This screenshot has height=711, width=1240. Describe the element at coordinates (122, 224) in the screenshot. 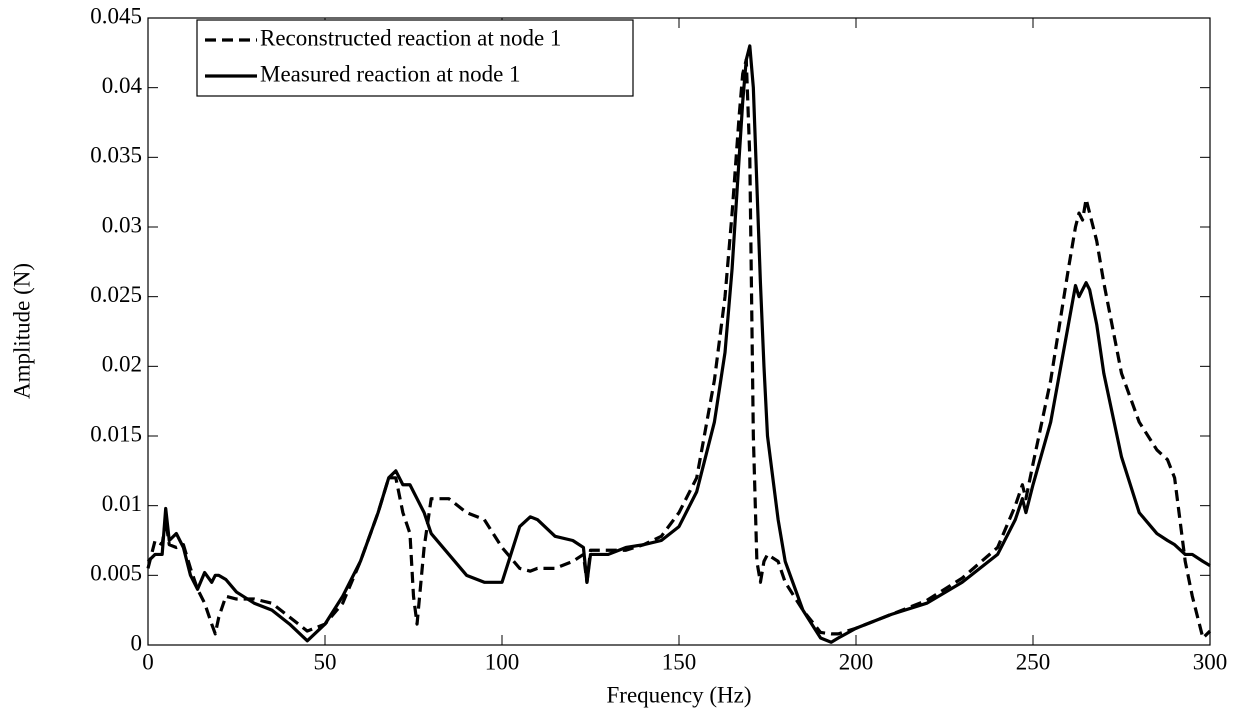

I see `y-tick-label: 0.03` at that location.